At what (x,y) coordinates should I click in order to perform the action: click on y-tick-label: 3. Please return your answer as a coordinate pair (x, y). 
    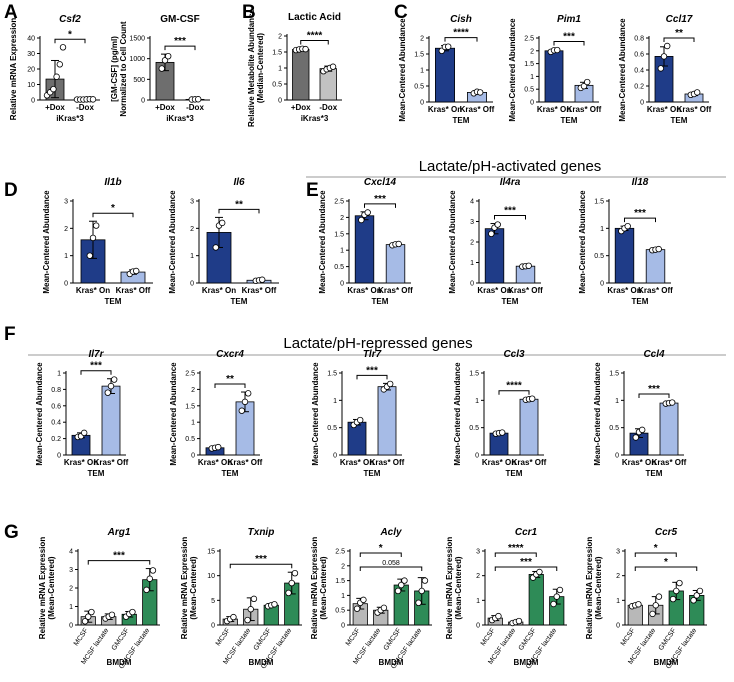
    Looking at the image, I should click on (478, 552).